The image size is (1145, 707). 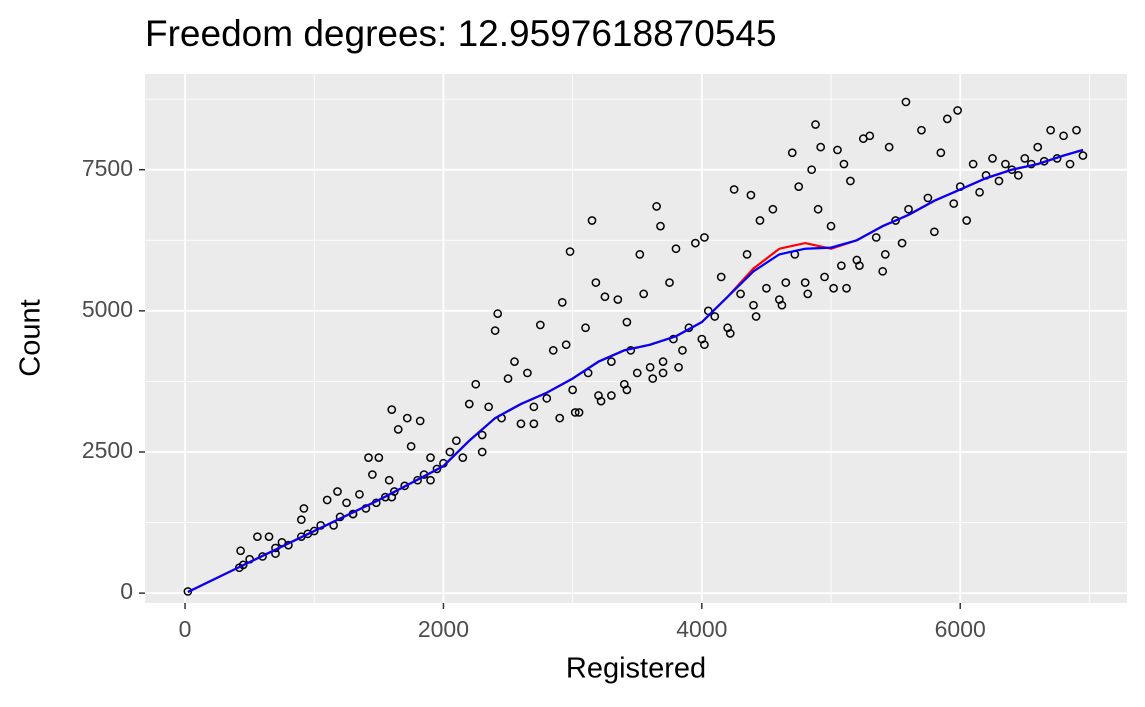 I want to click on x-tick-label: 0, so click(x=185, y=629).